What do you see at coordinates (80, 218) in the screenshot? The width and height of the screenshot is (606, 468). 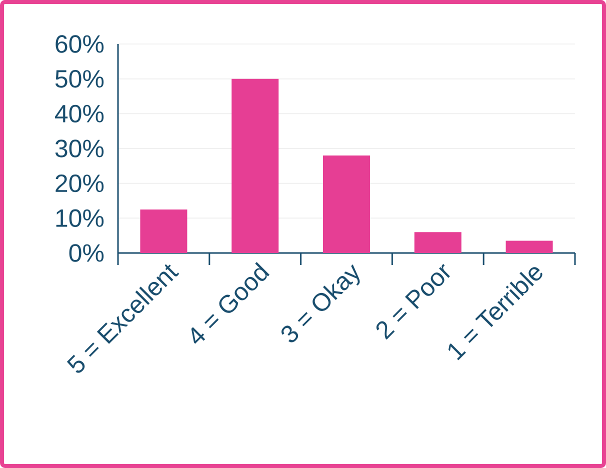 I see `y-tick-label: 10%` at bounding box center [80, 218].